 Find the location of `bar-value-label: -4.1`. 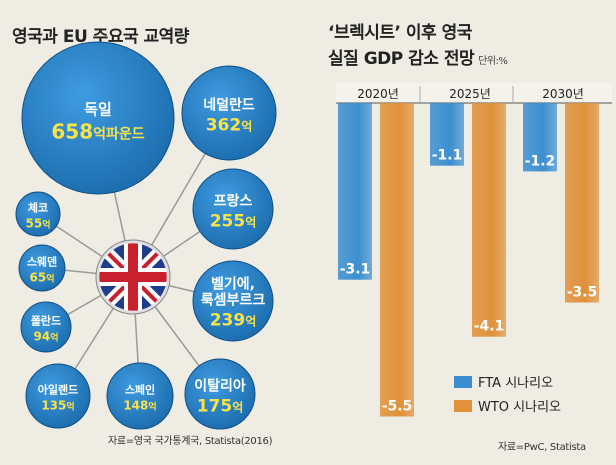

bar-value-label: -4.1 is located at coordinates (489, 327).